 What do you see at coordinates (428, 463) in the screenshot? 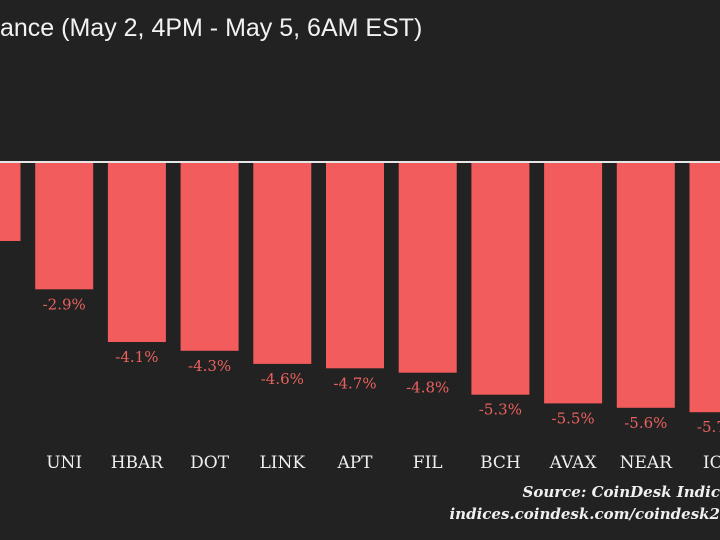
I see `x-tick-label: FIL` at bounding box center [428, 463].